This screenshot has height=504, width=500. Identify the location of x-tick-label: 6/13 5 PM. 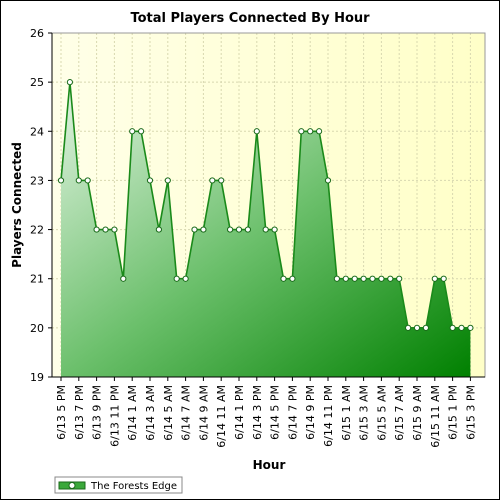
(61, 412).